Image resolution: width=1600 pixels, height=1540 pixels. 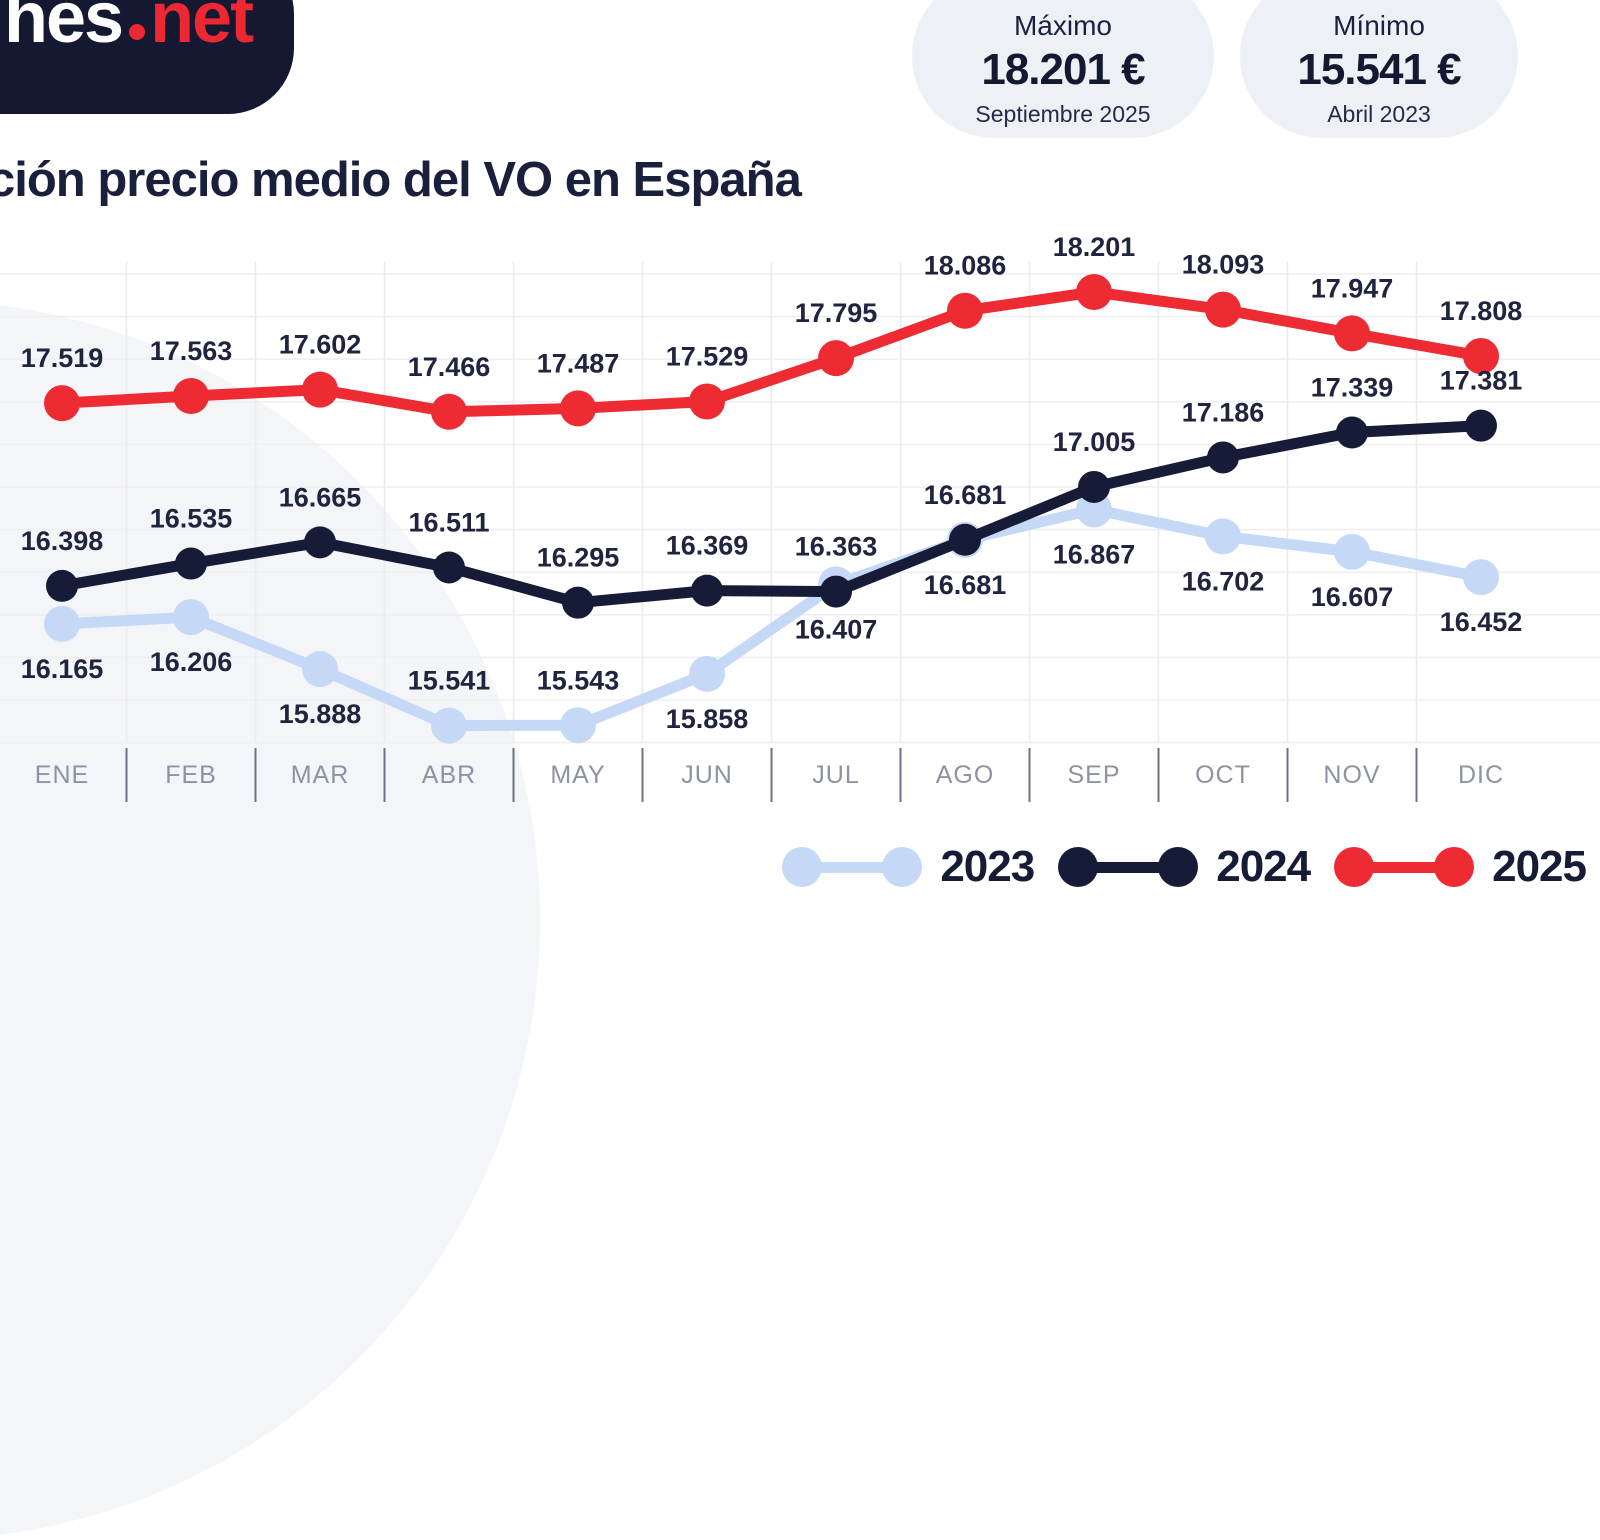 I want to click on data-label-2023: 16.867, so click(x=1094, y=554).